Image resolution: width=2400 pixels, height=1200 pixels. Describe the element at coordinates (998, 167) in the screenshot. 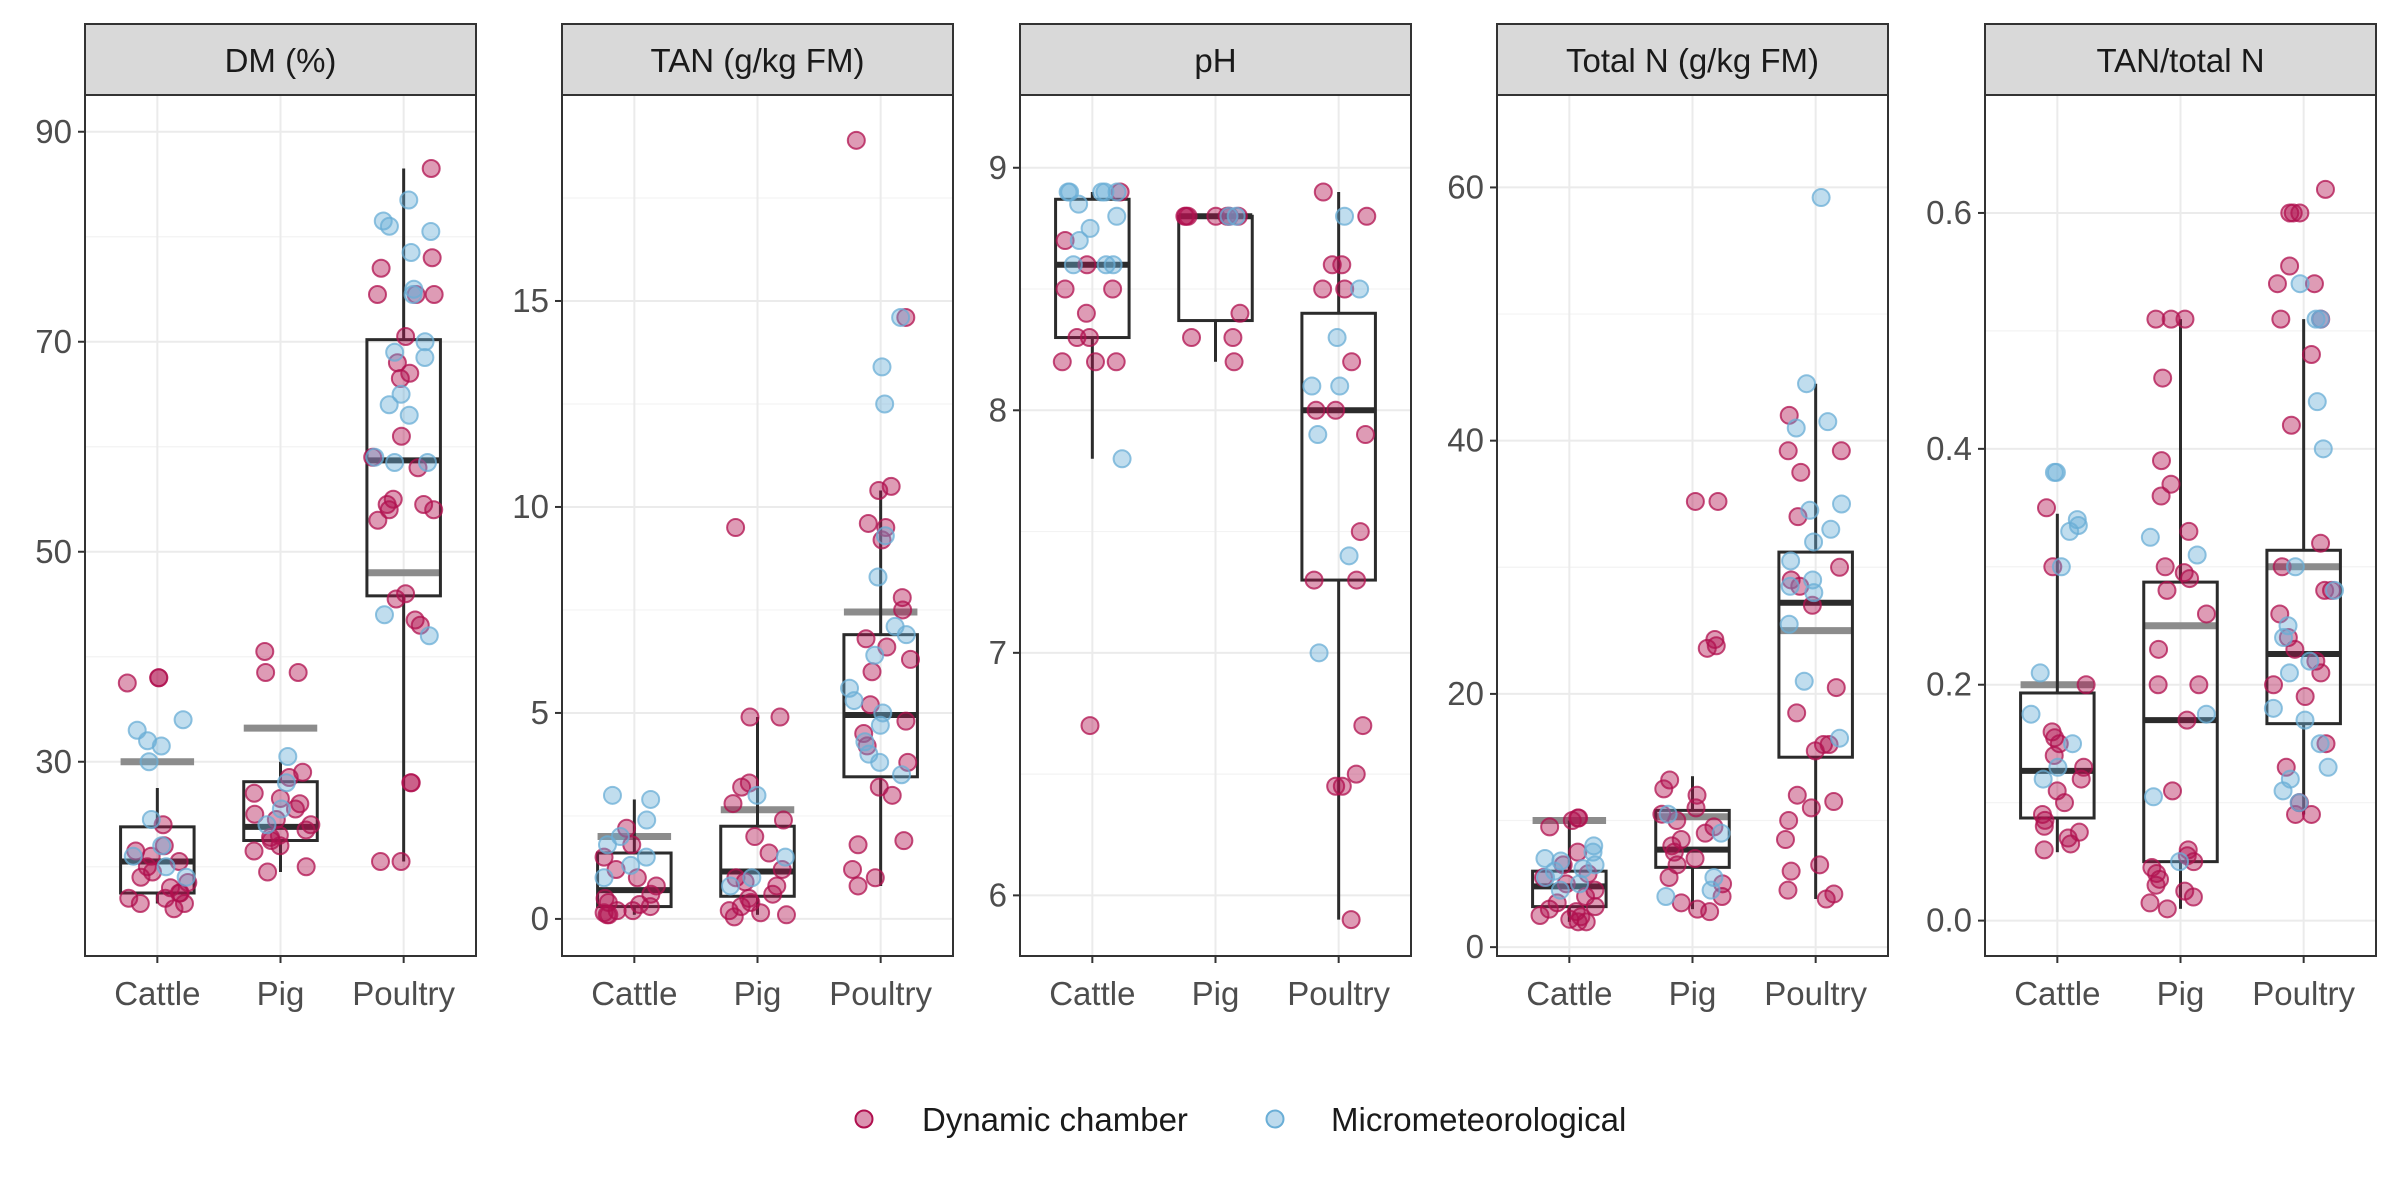

I see `y-tick-label: 9` at that location.